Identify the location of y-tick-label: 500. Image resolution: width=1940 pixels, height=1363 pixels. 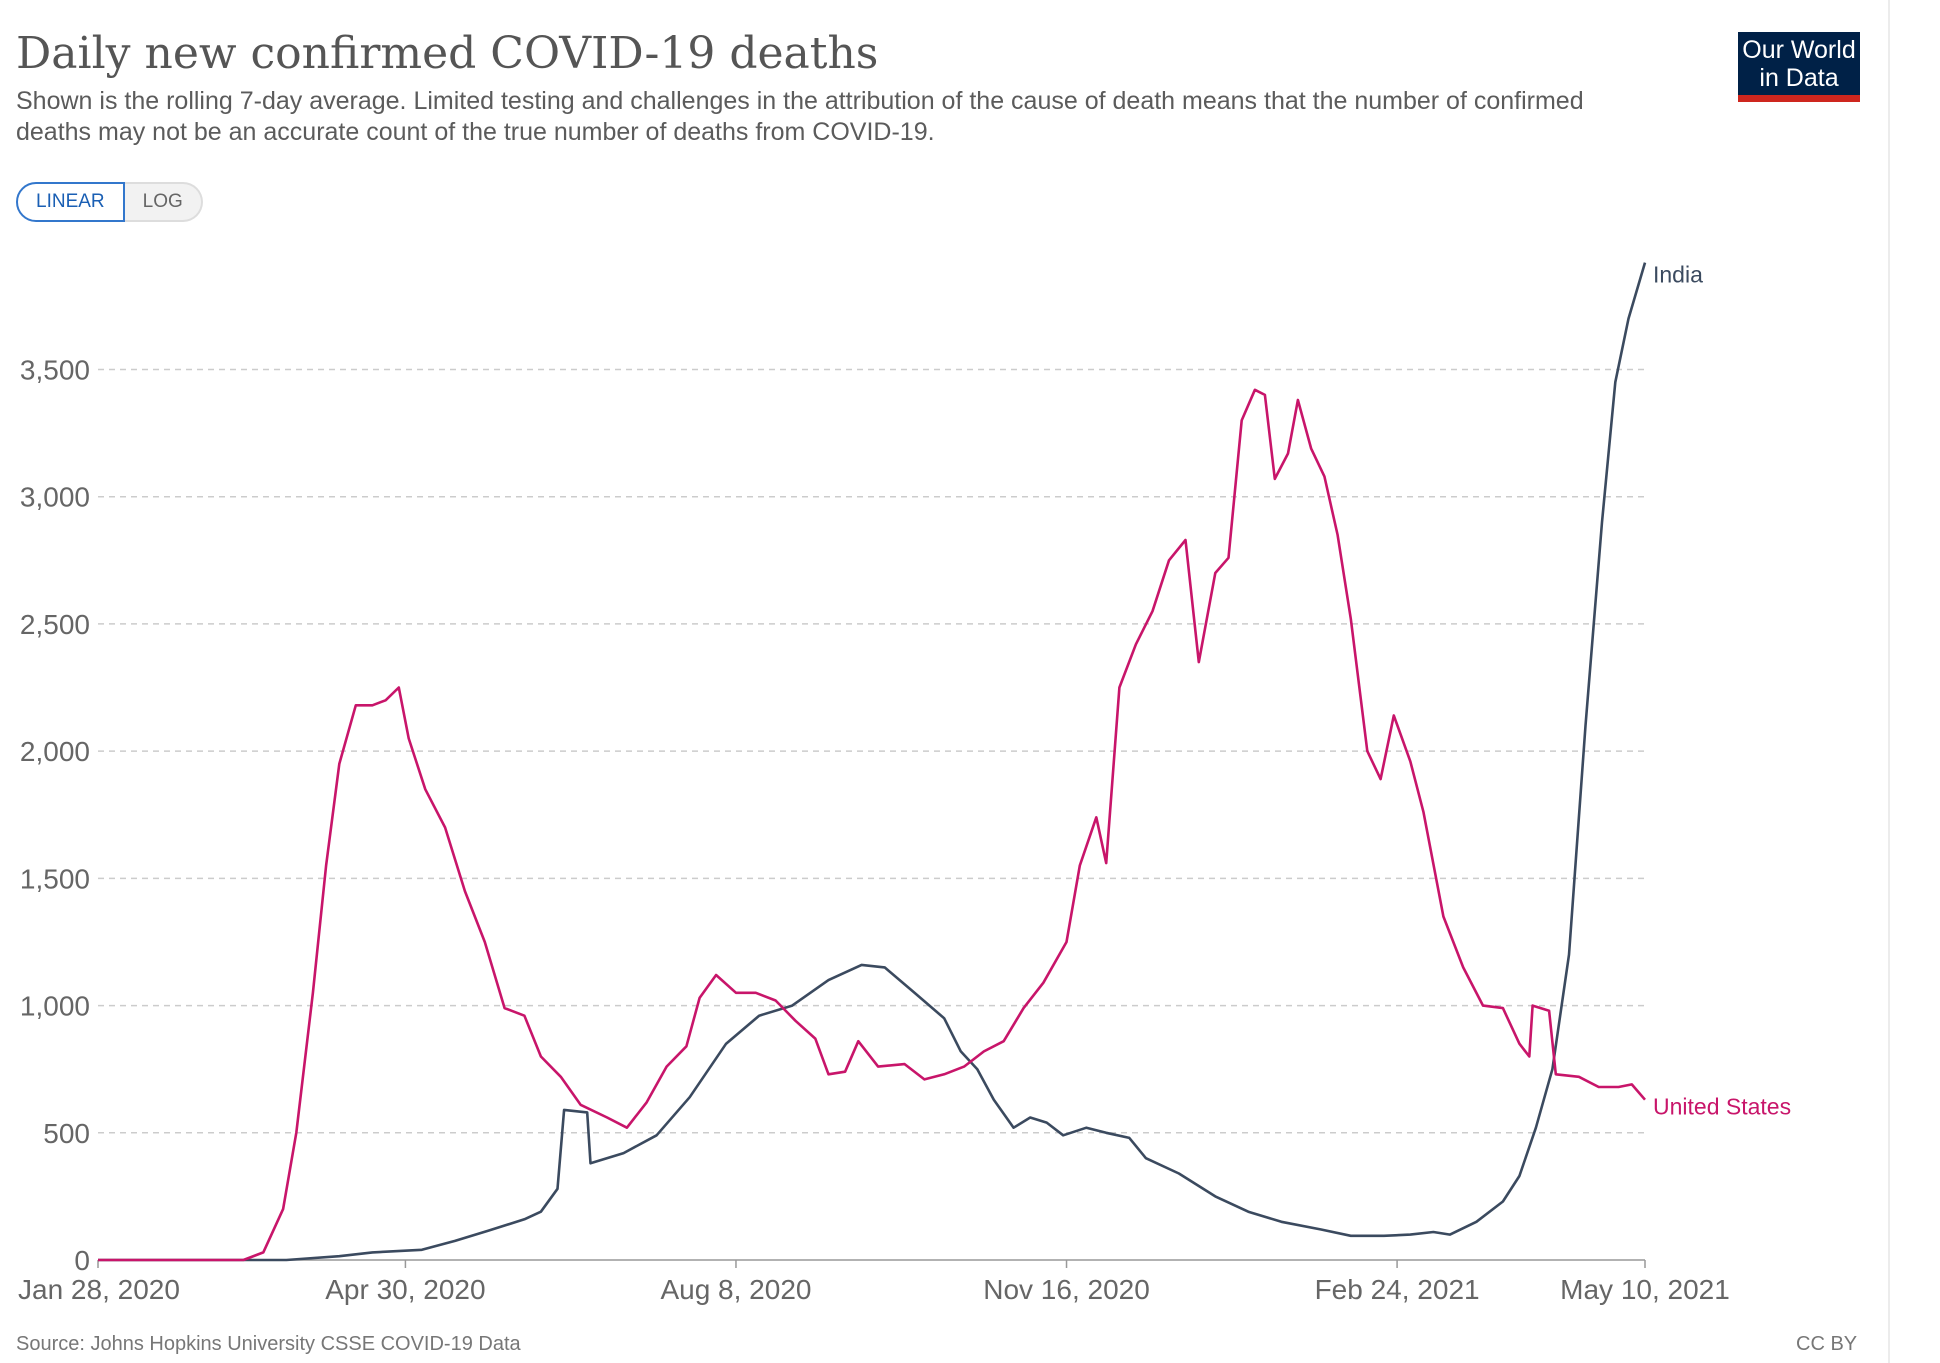
(66, 1133).